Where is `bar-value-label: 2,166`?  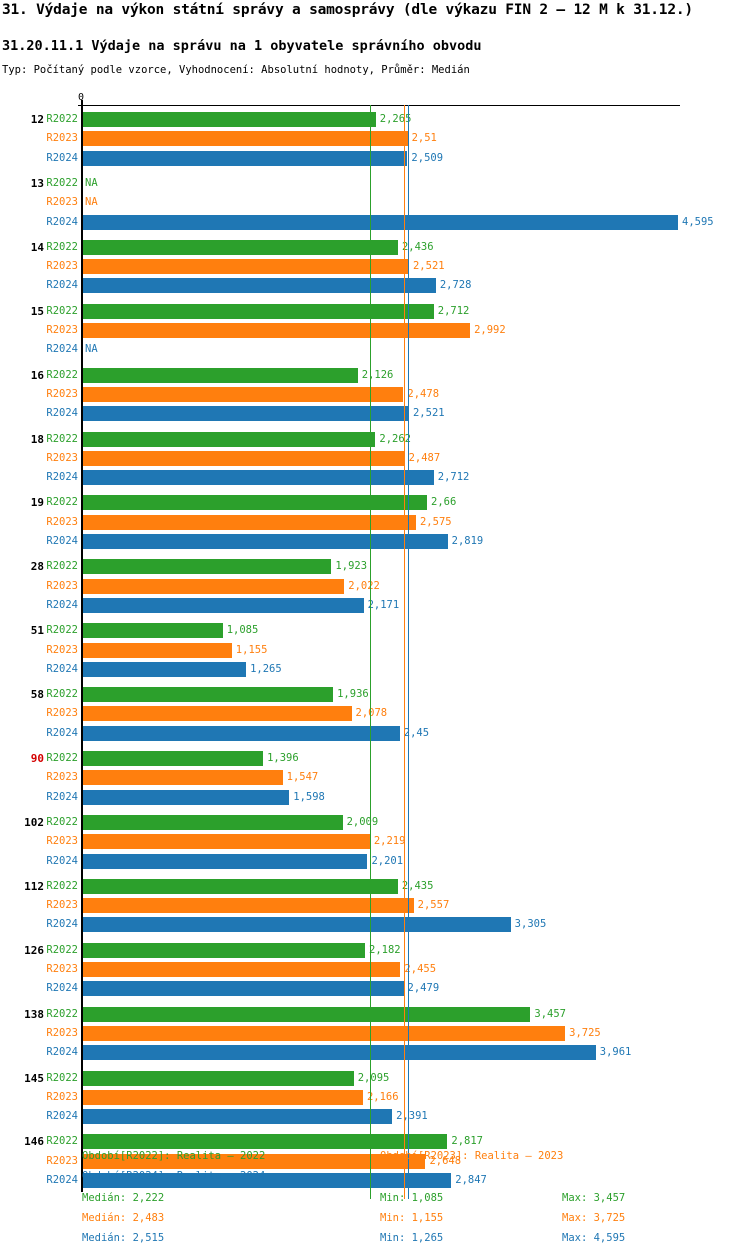 bar-value-label: 2,166 is located at coordinates (382, 1096).